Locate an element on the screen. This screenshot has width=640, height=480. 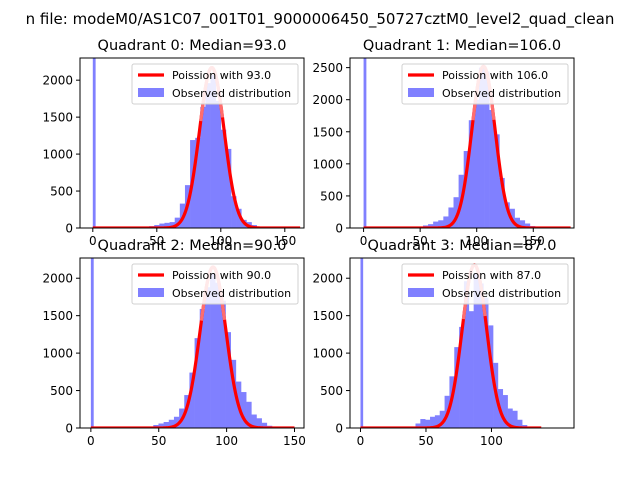
poisson-fit-line is located at coordinates (451, 345).